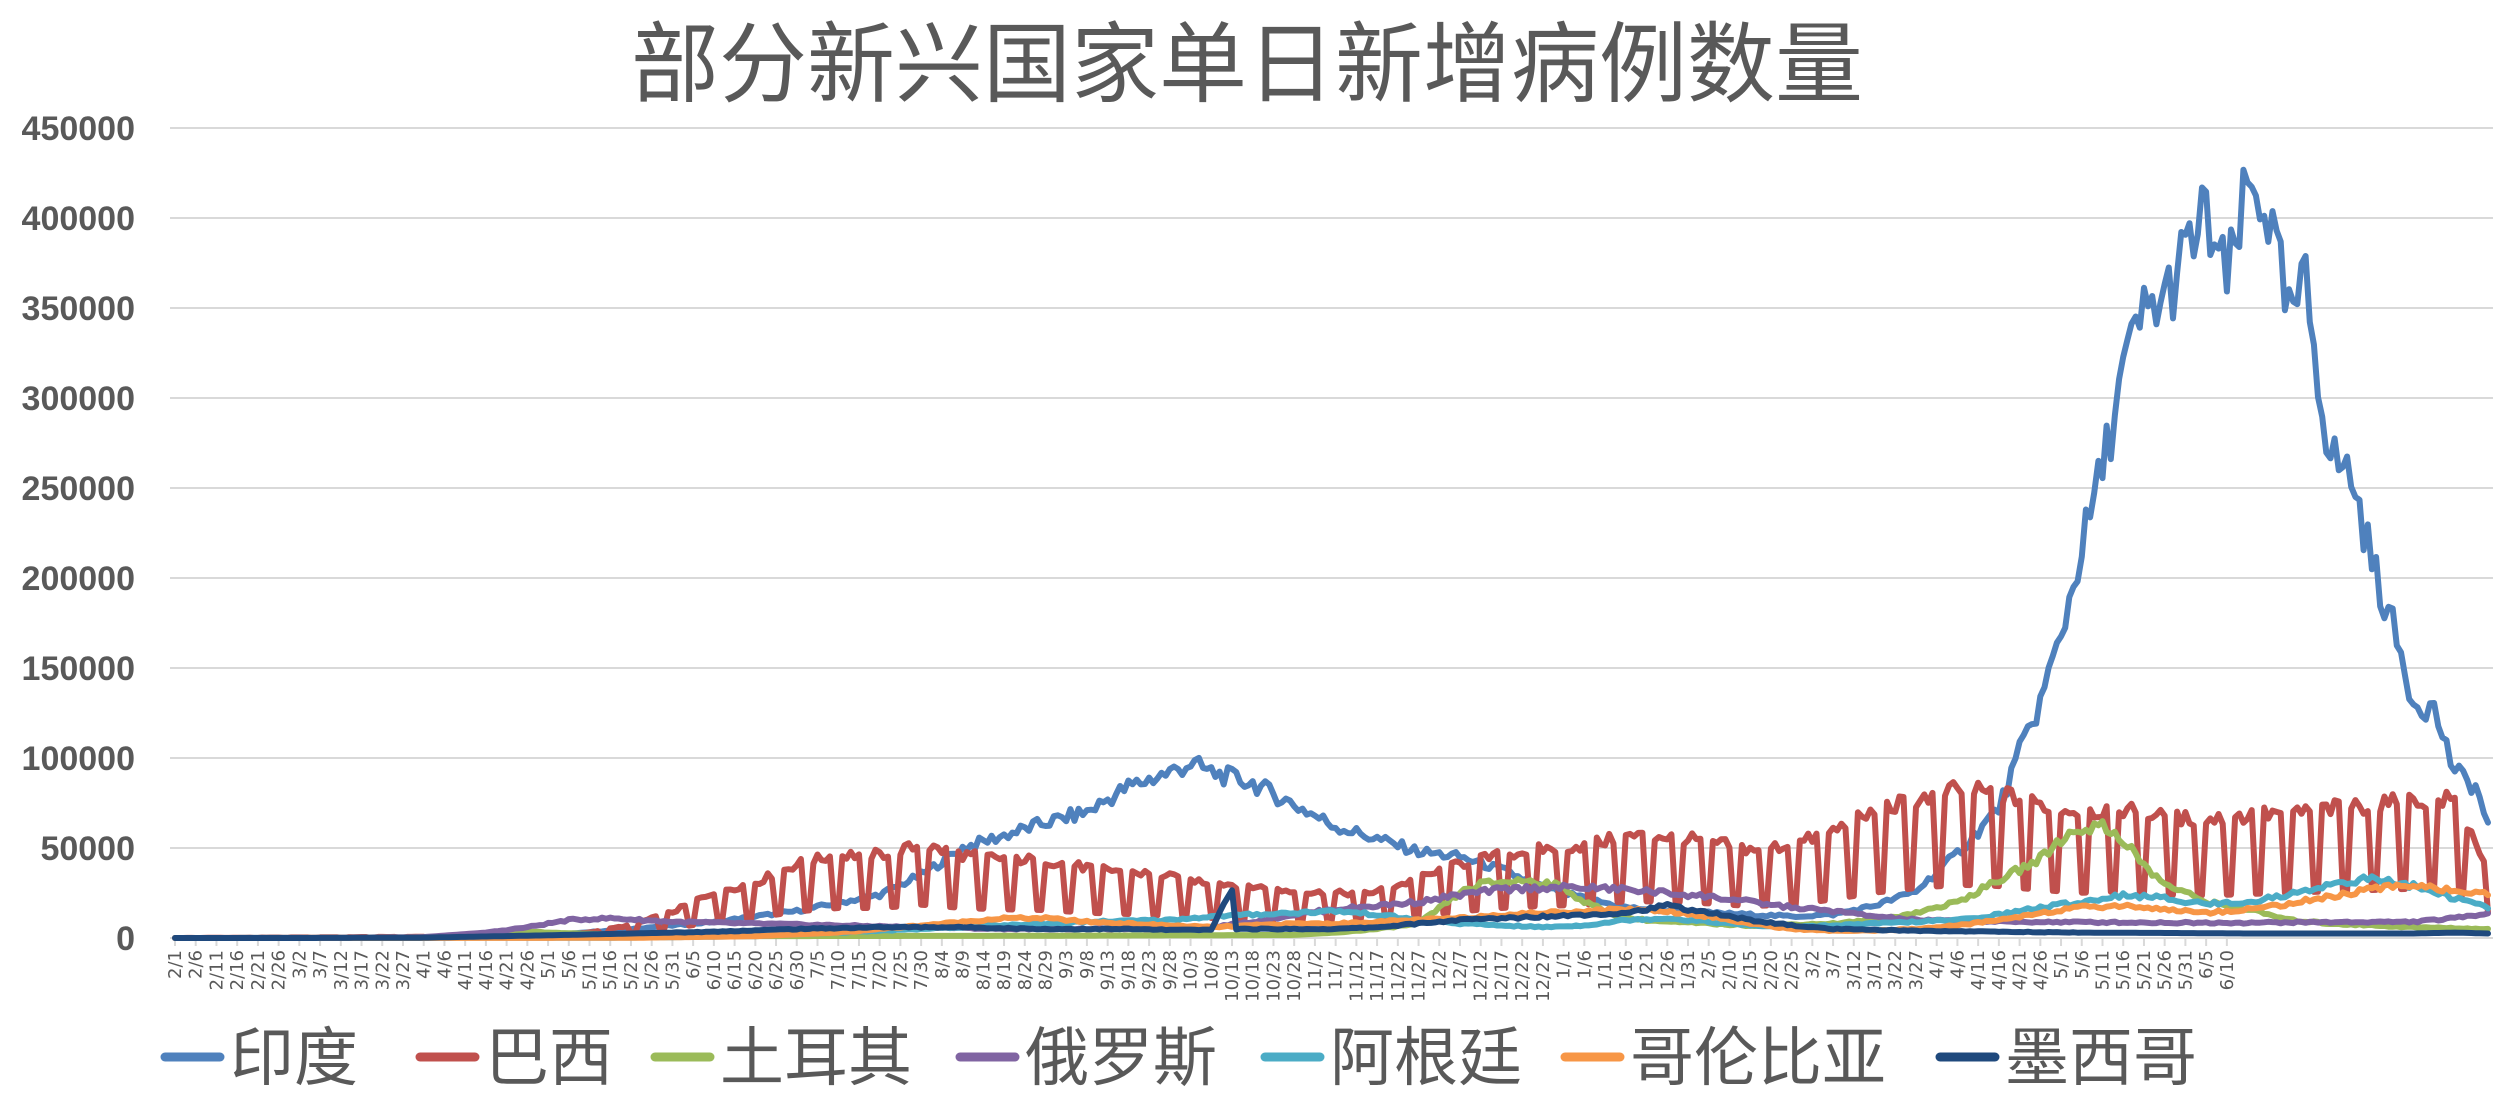 The height and width of the screenshot is (1112, 2494). What do you see at coordinates (838, 970) in the screenshot?
I see `x-tick-label: 7/10` at bounding box center [838, 970].